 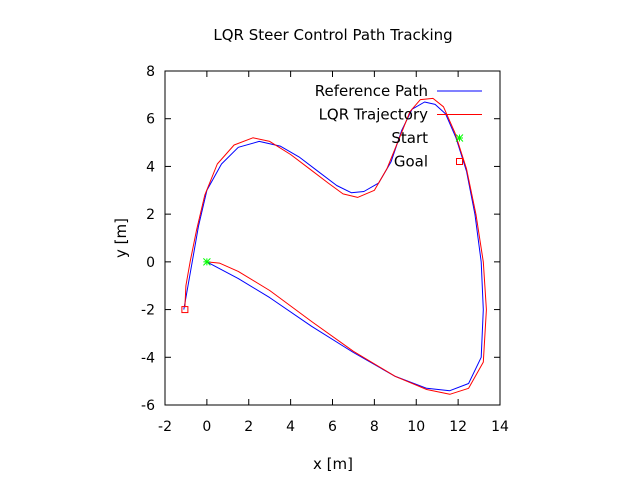 I want to click on series-markers, so click(x=196, y=286).